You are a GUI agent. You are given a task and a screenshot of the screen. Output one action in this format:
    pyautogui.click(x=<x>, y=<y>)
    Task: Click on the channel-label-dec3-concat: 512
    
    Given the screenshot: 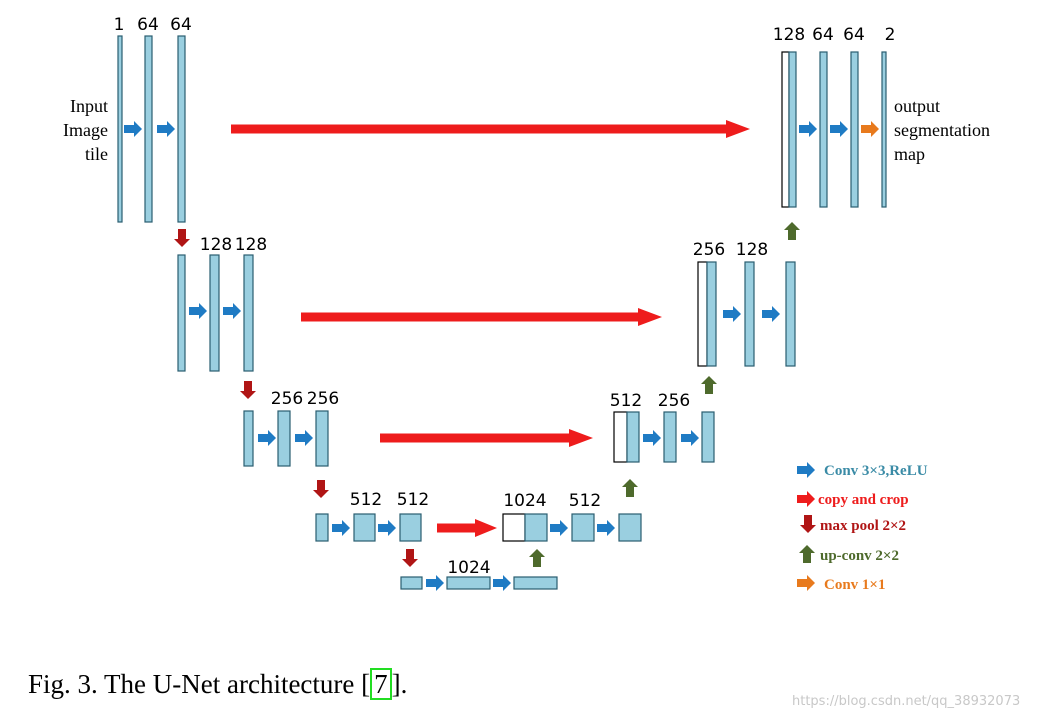 What is the action you would take?
    pyautogui.click(x=626, y=401)
    